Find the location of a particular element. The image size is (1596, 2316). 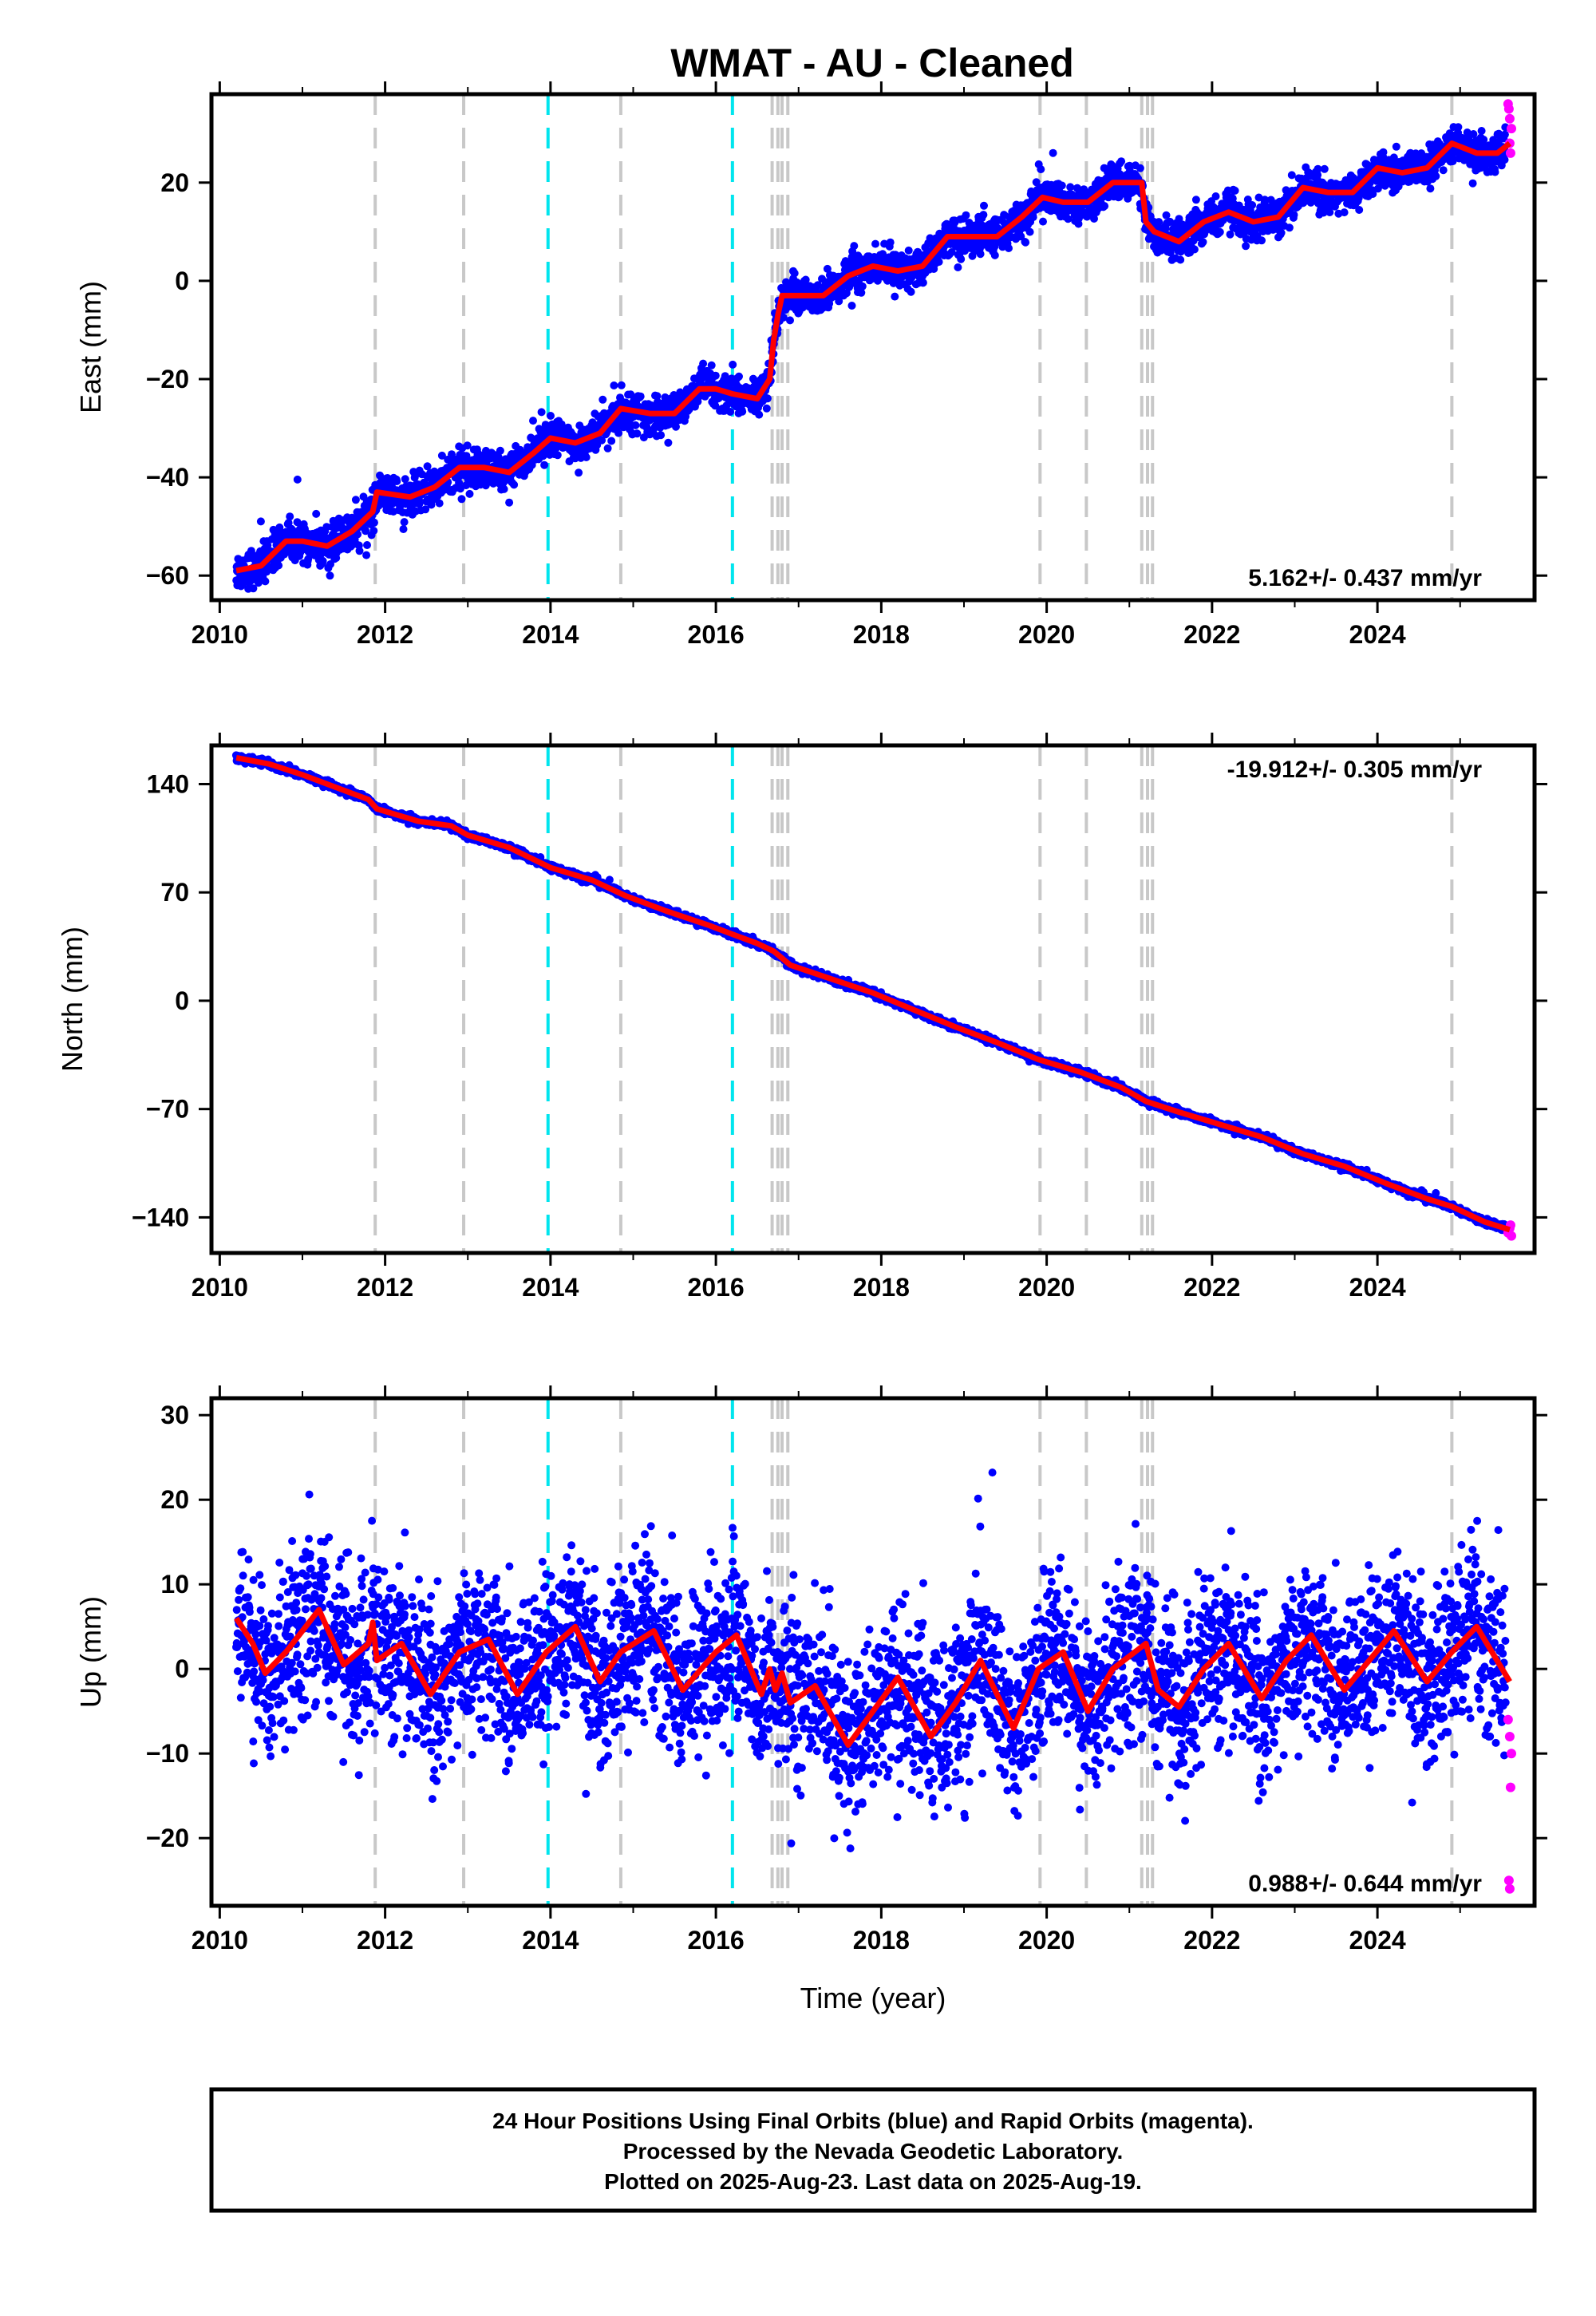

x-tick-label: 2014 is located at coordinates (550, 634).